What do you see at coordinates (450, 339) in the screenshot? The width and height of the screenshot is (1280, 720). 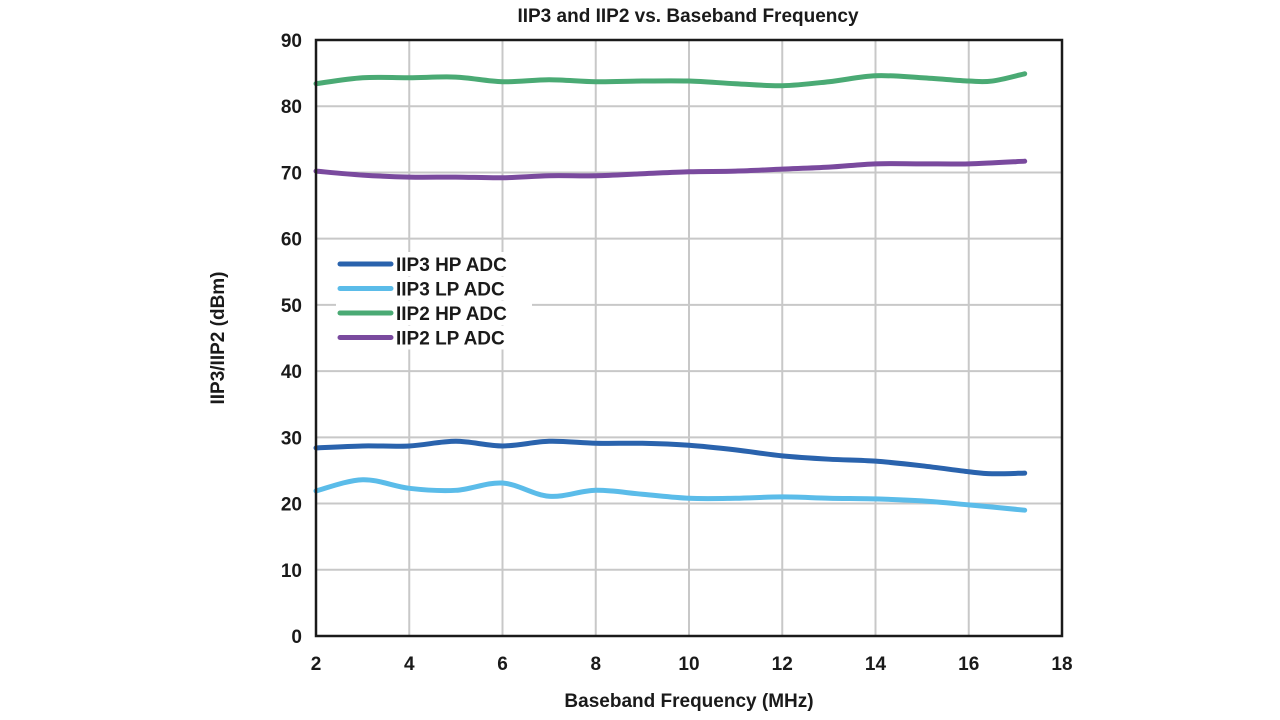 I see `legend-label: IIP2 LP ADC` at bounding box center [450, 339].